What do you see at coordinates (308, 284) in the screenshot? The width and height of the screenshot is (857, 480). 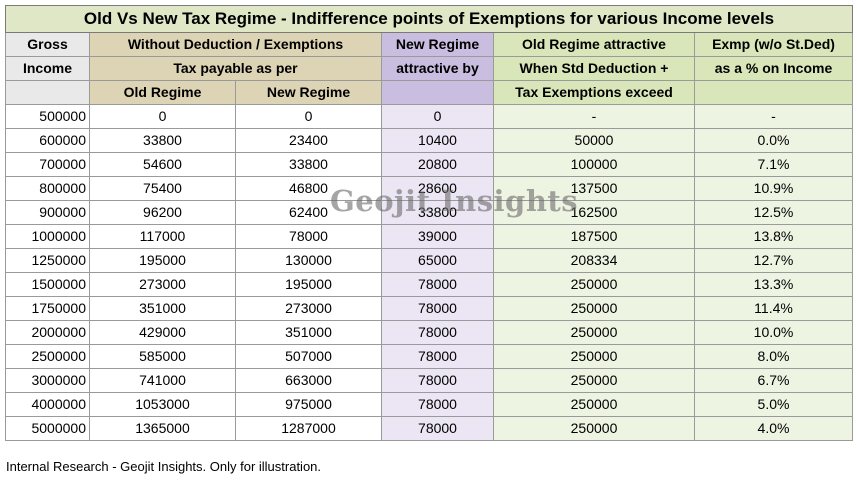 I see `new-regime-tax-cell: 195000` at bounding box center [308, 284].